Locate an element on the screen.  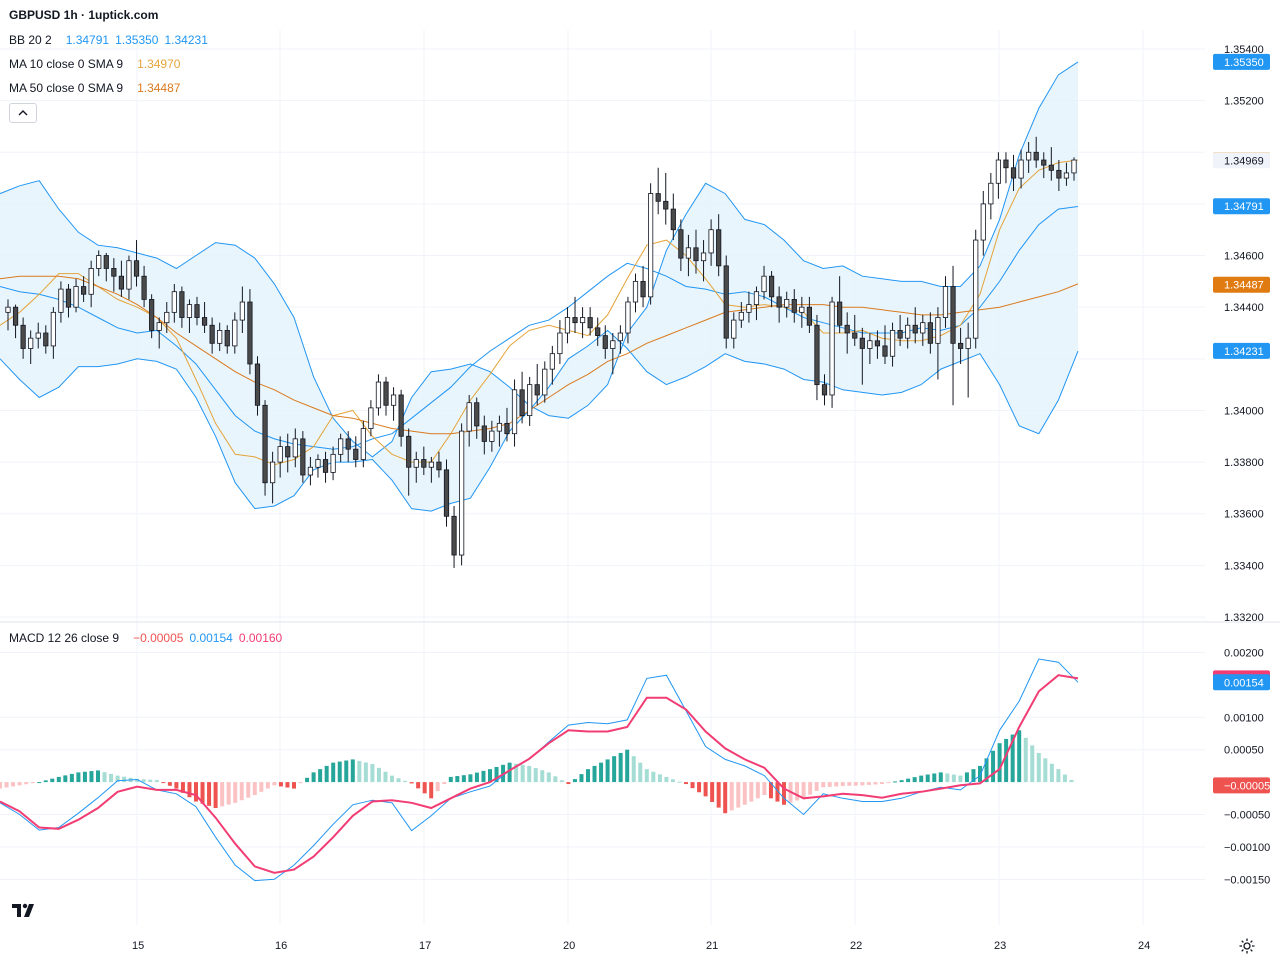
macd-badge-hist-text: −0.00005 is located at coordinates (1247, 786).